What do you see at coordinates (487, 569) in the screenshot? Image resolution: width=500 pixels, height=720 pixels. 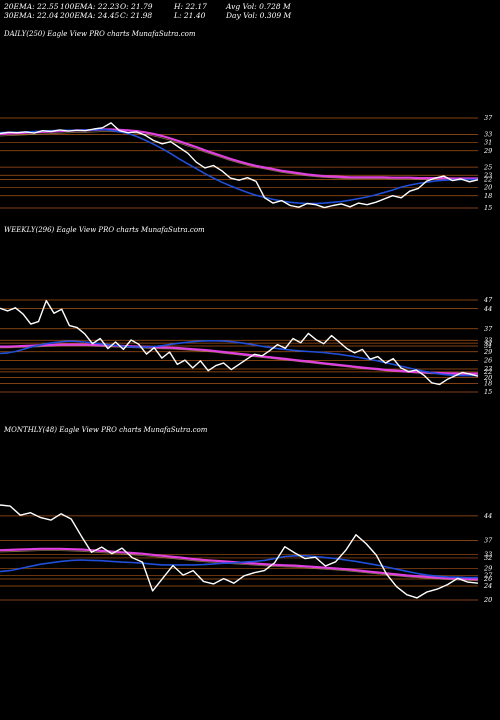 I see `monthly-tick-label-29: 29` at bounding box center [487, 569].